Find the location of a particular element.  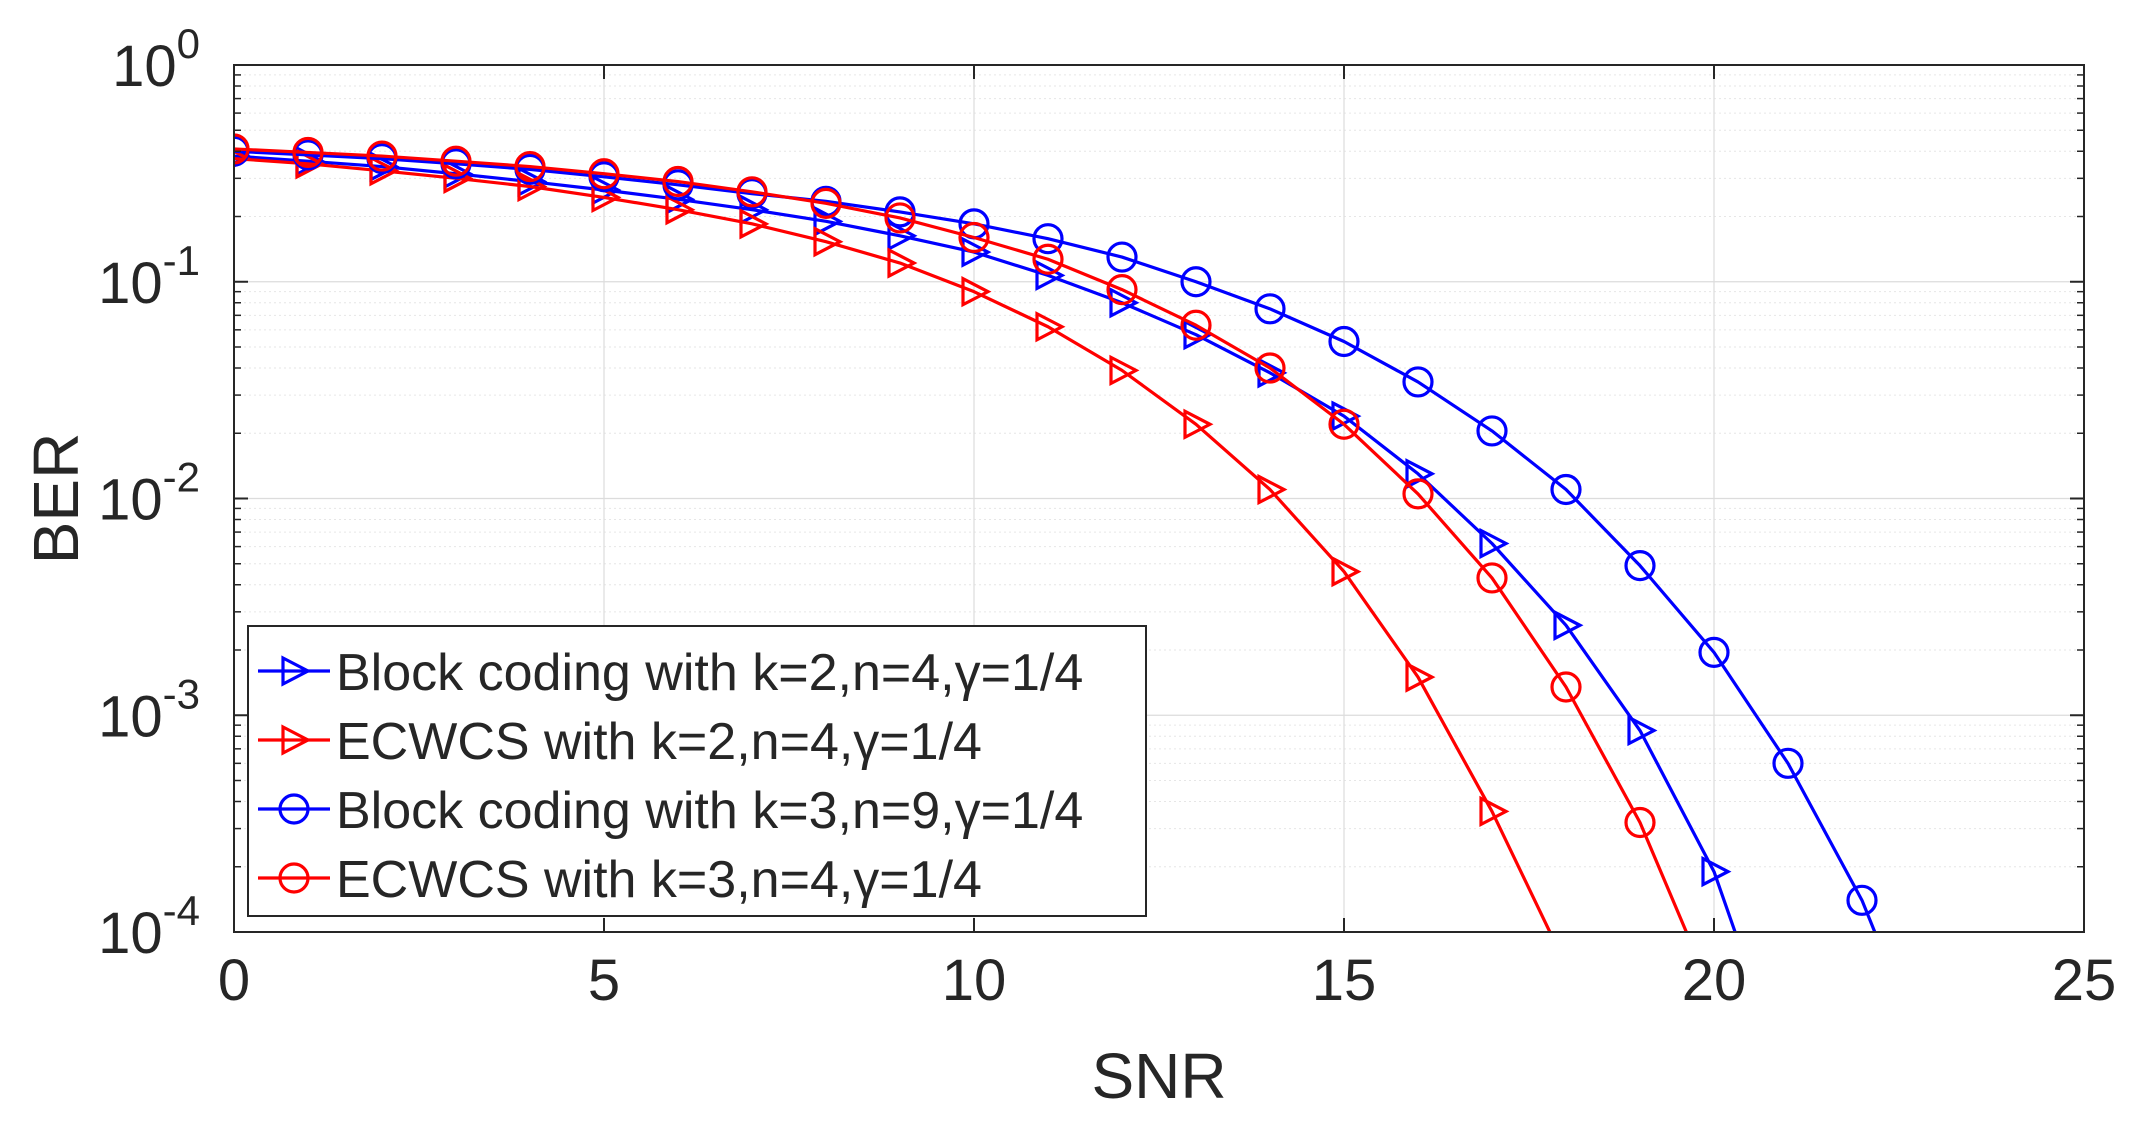

y-tick-label-exponent: -1 is located at coordinates (181, 260).